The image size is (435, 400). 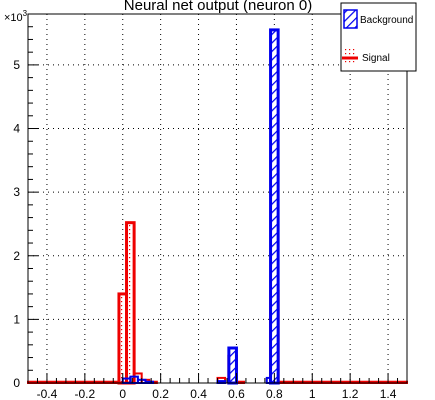 What do you see at coordinates (218, 7) in the screenshot?
I see `chart-title: Neural net output (neuron 0)` at bounding box center [218, 7].